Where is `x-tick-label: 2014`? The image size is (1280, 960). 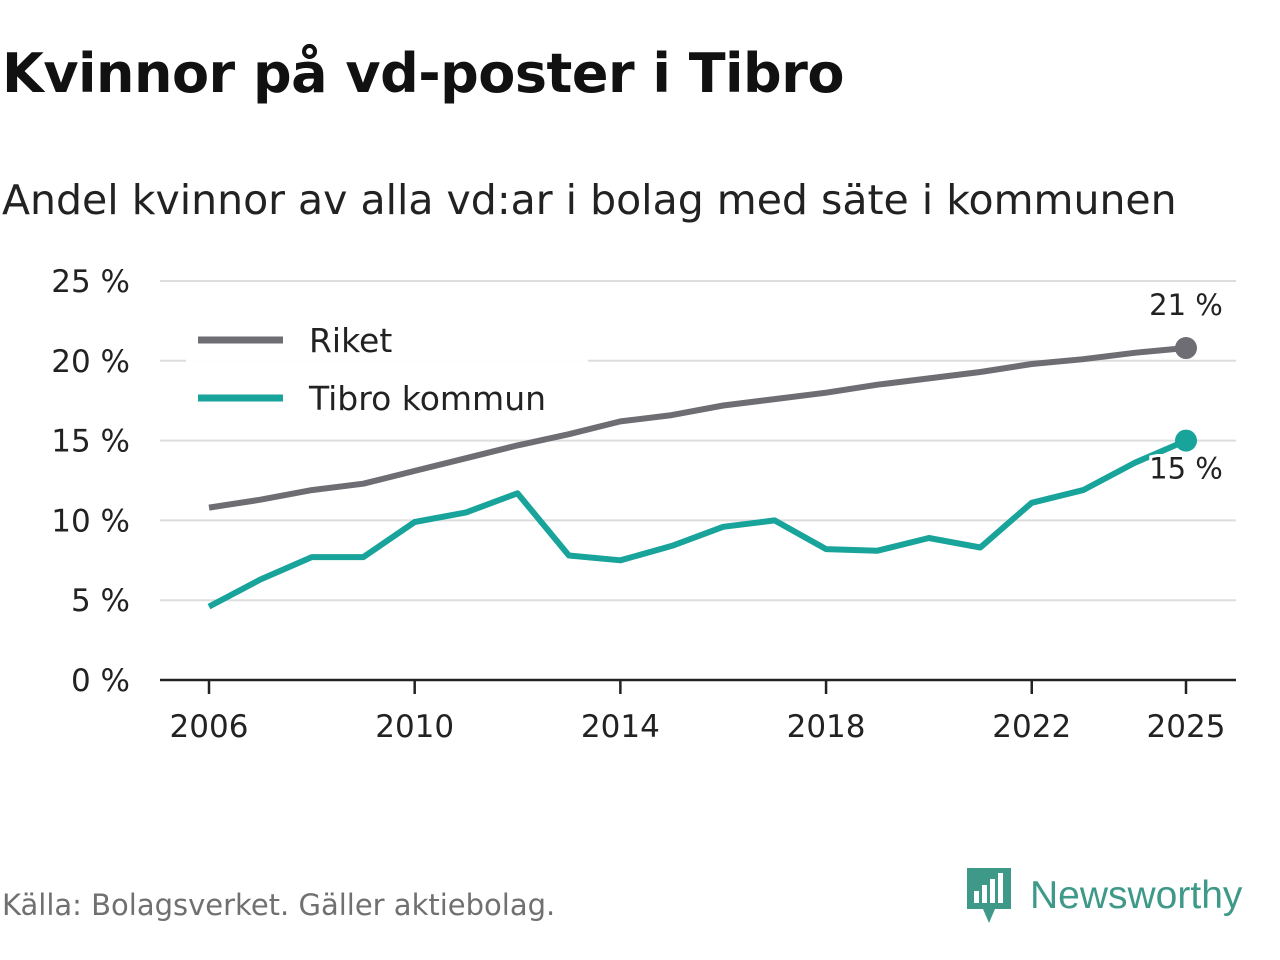 x-tick-label: 2014 is located at coordinates (620, 727).